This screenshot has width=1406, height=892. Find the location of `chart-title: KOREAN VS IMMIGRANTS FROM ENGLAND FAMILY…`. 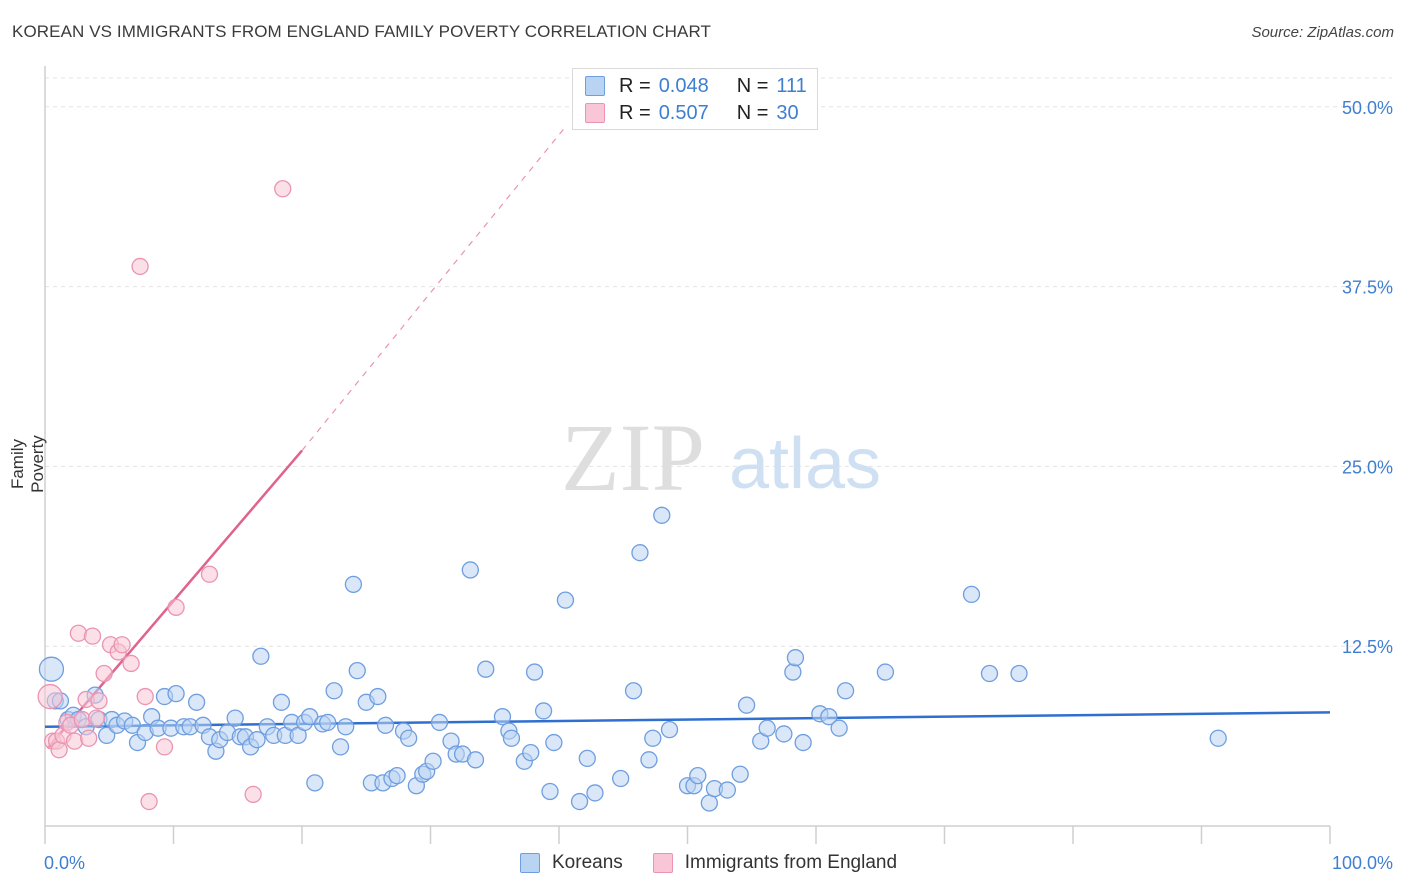

chart-title: KOREAN VS IMMIGRANTS FROM ENGLAND FAMILY… is located at coordinates (361, 31).